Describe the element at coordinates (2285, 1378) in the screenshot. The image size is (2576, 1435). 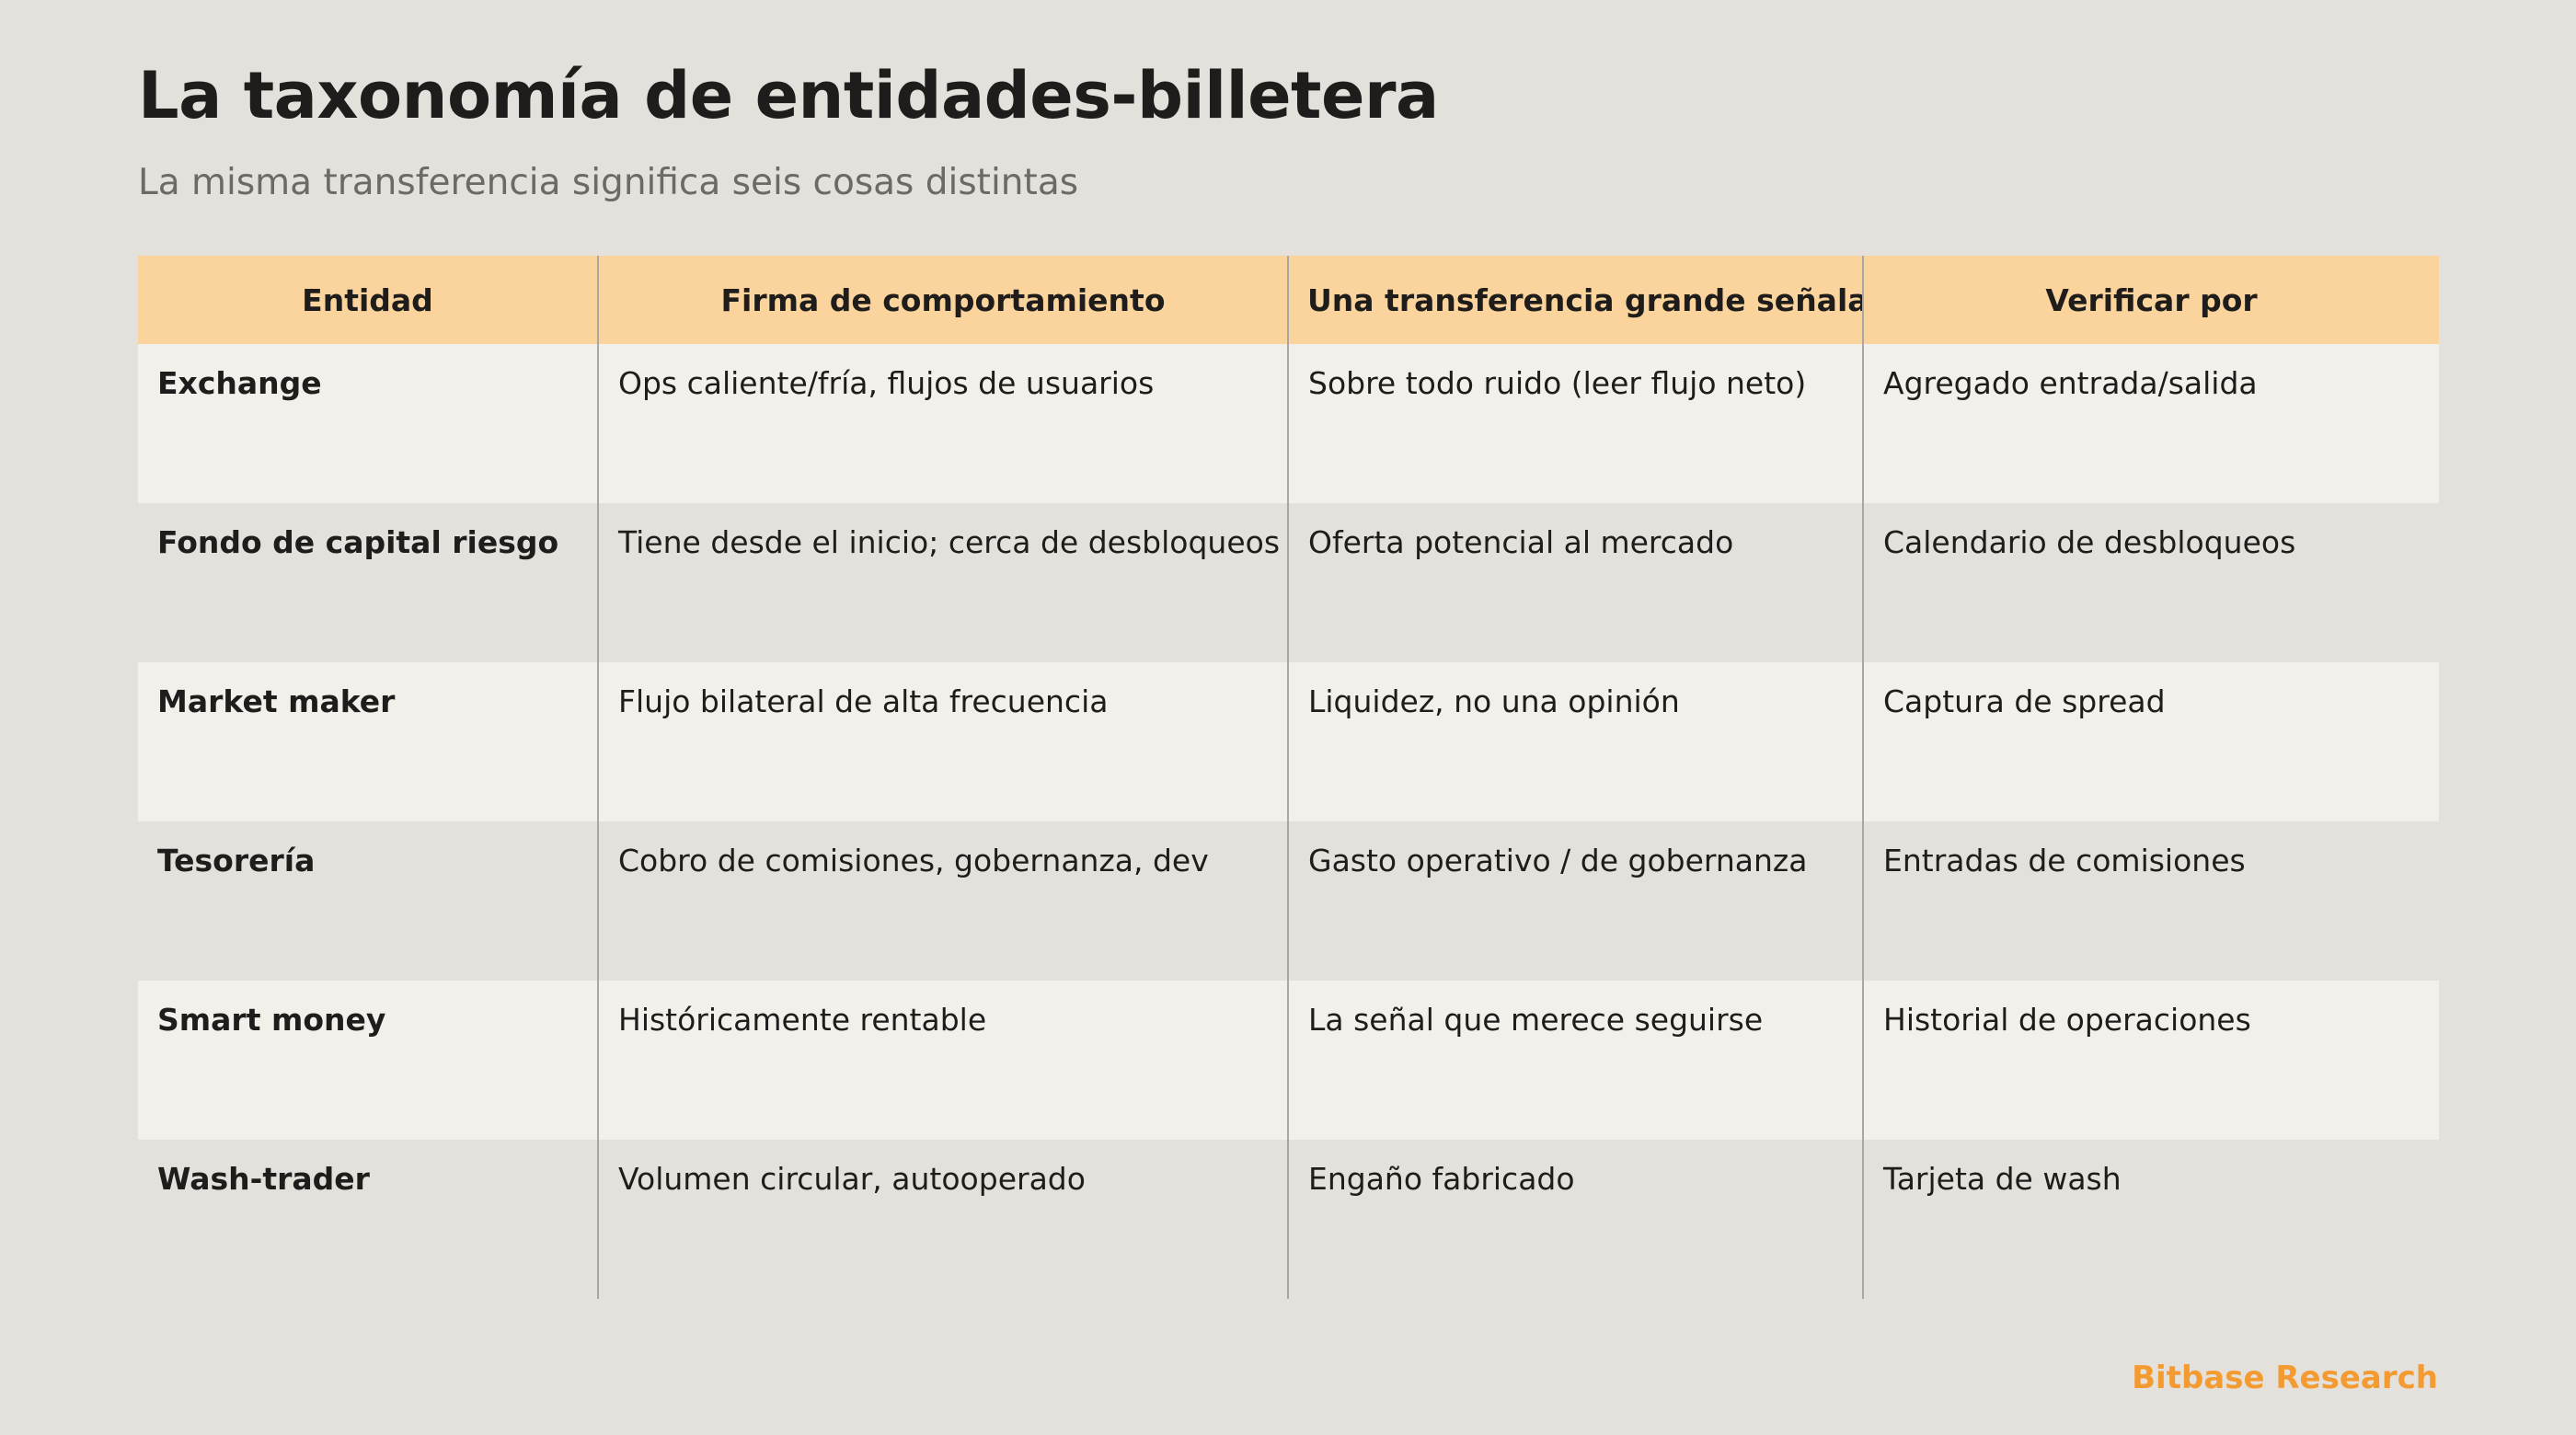
I see `brand-footer: Bitbase Research` at that location.